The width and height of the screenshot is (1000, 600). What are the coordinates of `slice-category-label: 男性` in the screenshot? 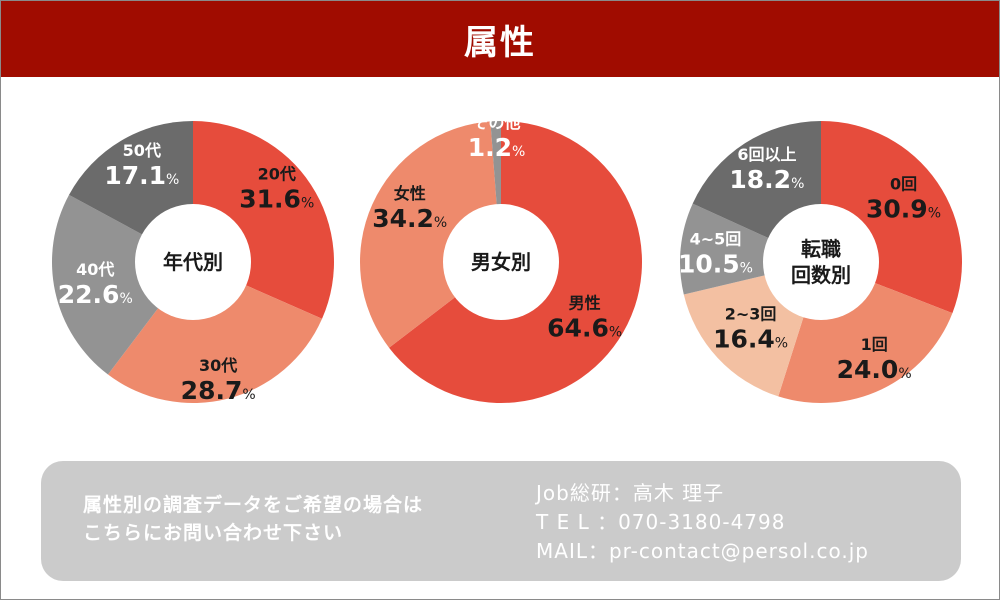 It's located at (585, 302).